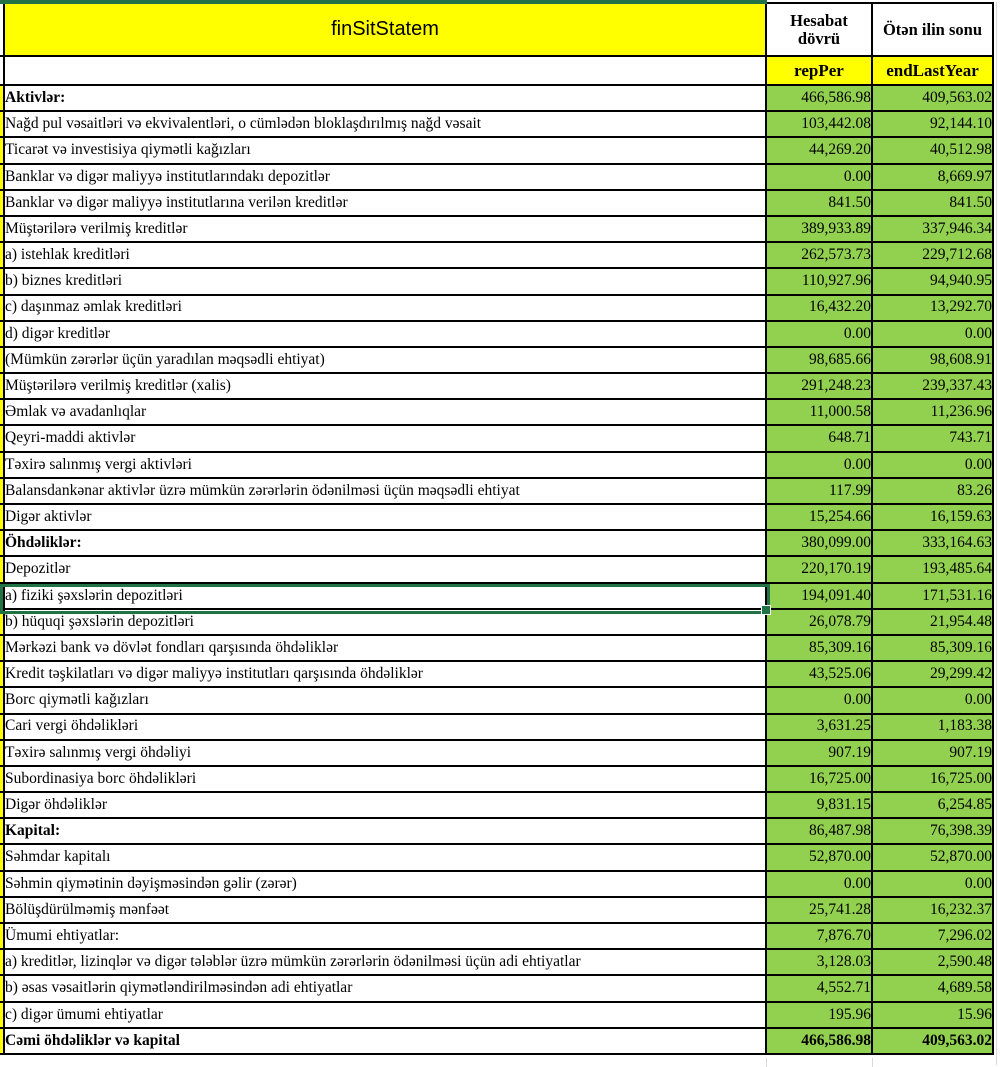 This screenshot has width=1000, height=1067. I want to click on cell-label: Cəmi öhdəliklər və kapital, so click(385, 1040).